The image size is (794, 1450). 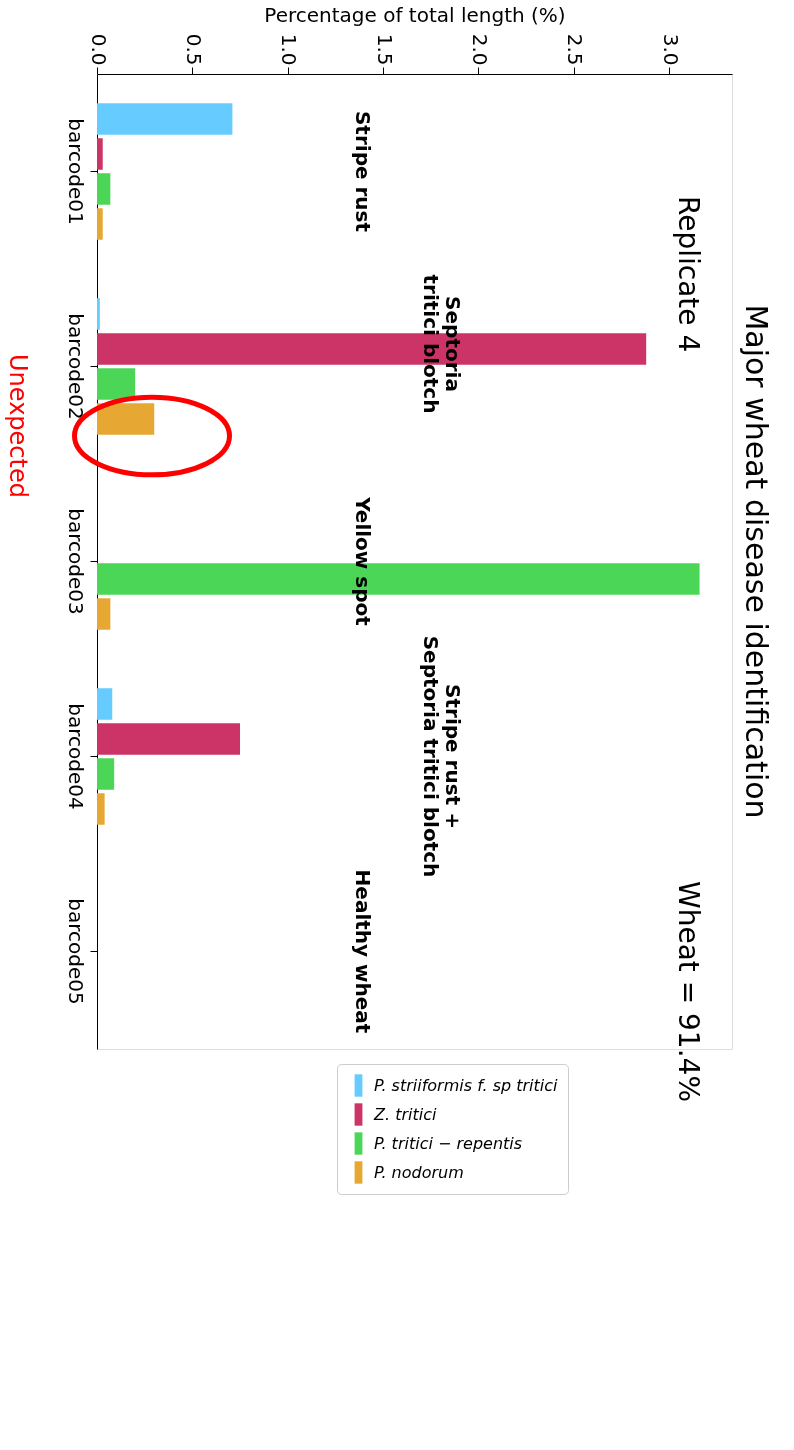 I want to click on annotation: Septoria tritici blotch, so click(x=442, y=344).